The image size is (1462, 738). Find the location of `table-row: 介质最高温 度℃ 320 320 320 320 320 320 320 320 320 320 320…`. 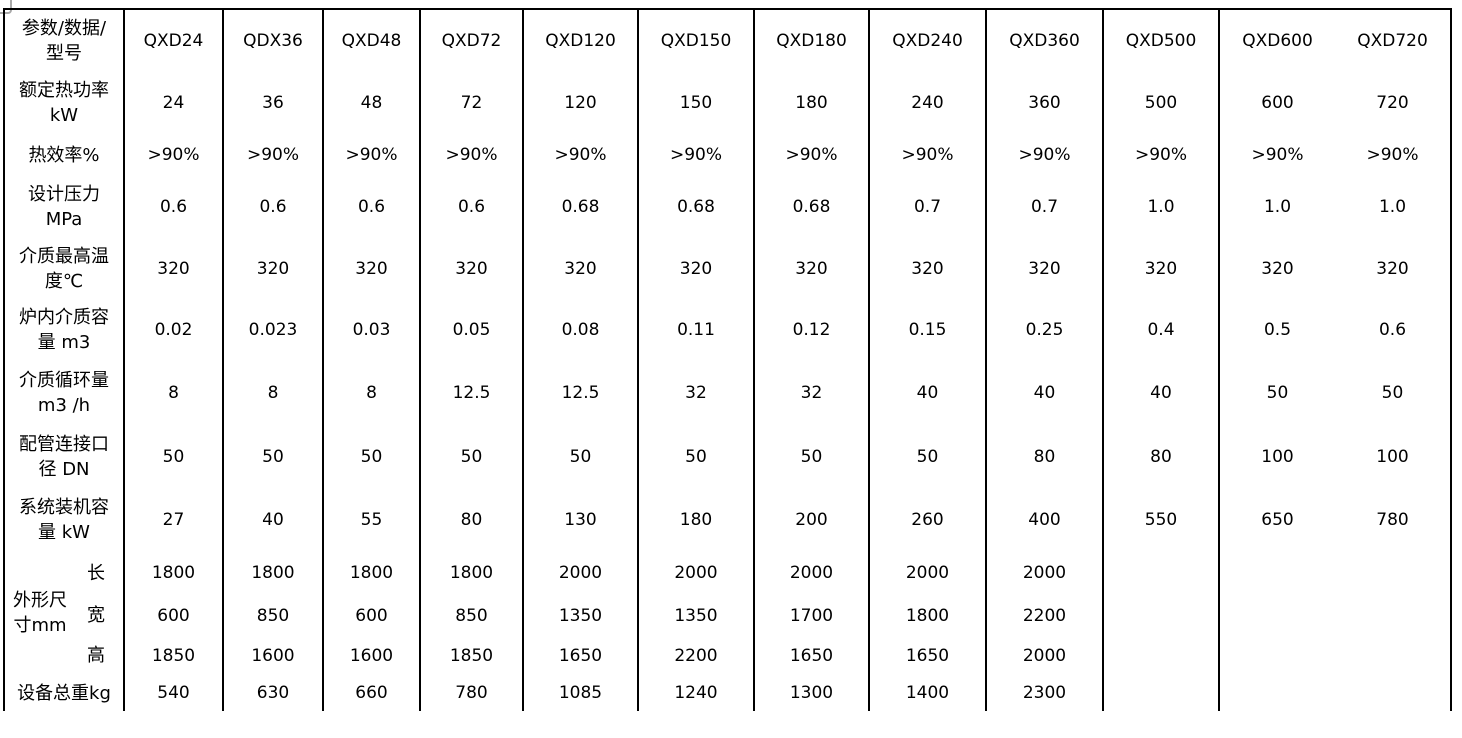

table-row: 介质最高温 度℃ 320 320 320 320 320 320 320 320 320 320 320… is located at coordinates (728, 268).